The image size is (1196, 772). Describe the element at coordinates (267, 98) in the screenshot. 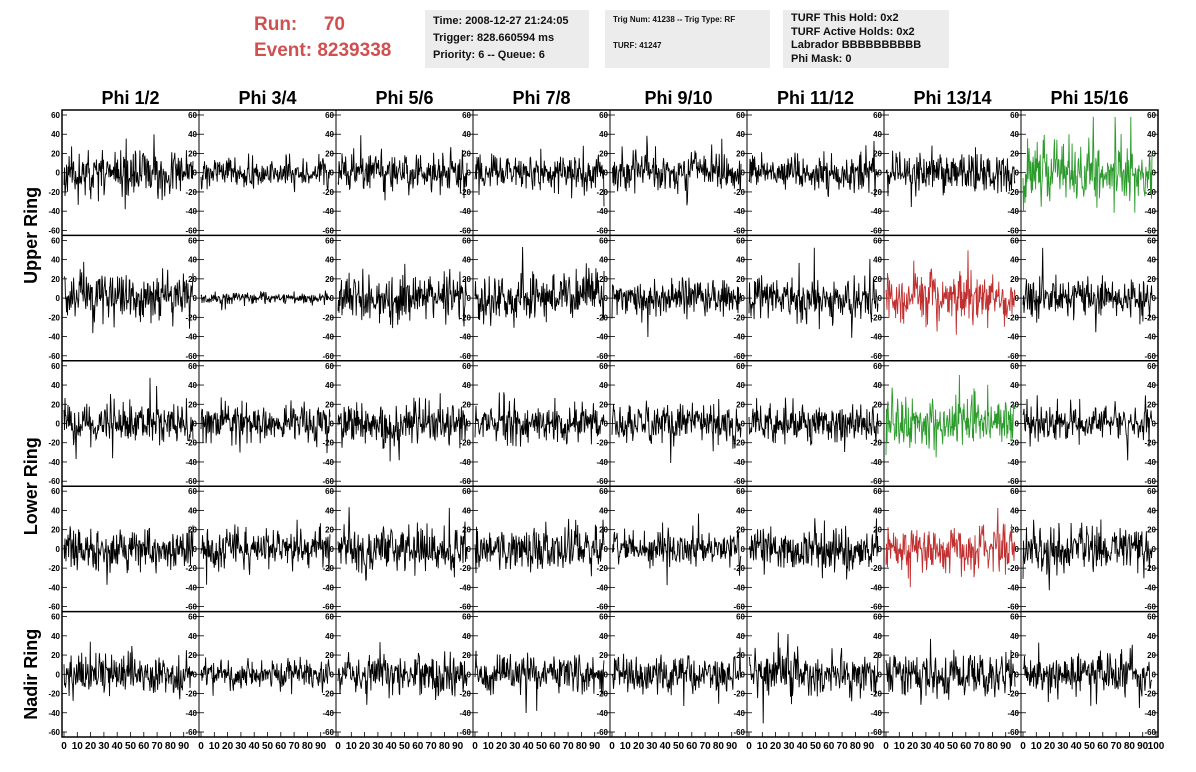

I see `column-title: Phi 3/4` at that location.